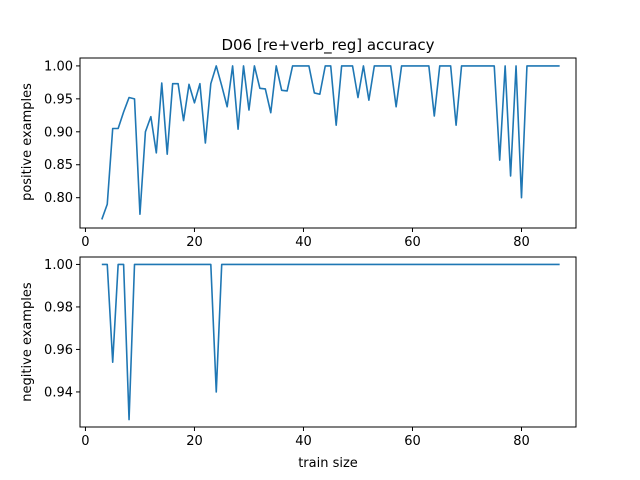  What do you see at coordinates (58, 350) in the screenshot?
I see `bottom-y-tick-label: 0.96` at bounding box center [58, 350].